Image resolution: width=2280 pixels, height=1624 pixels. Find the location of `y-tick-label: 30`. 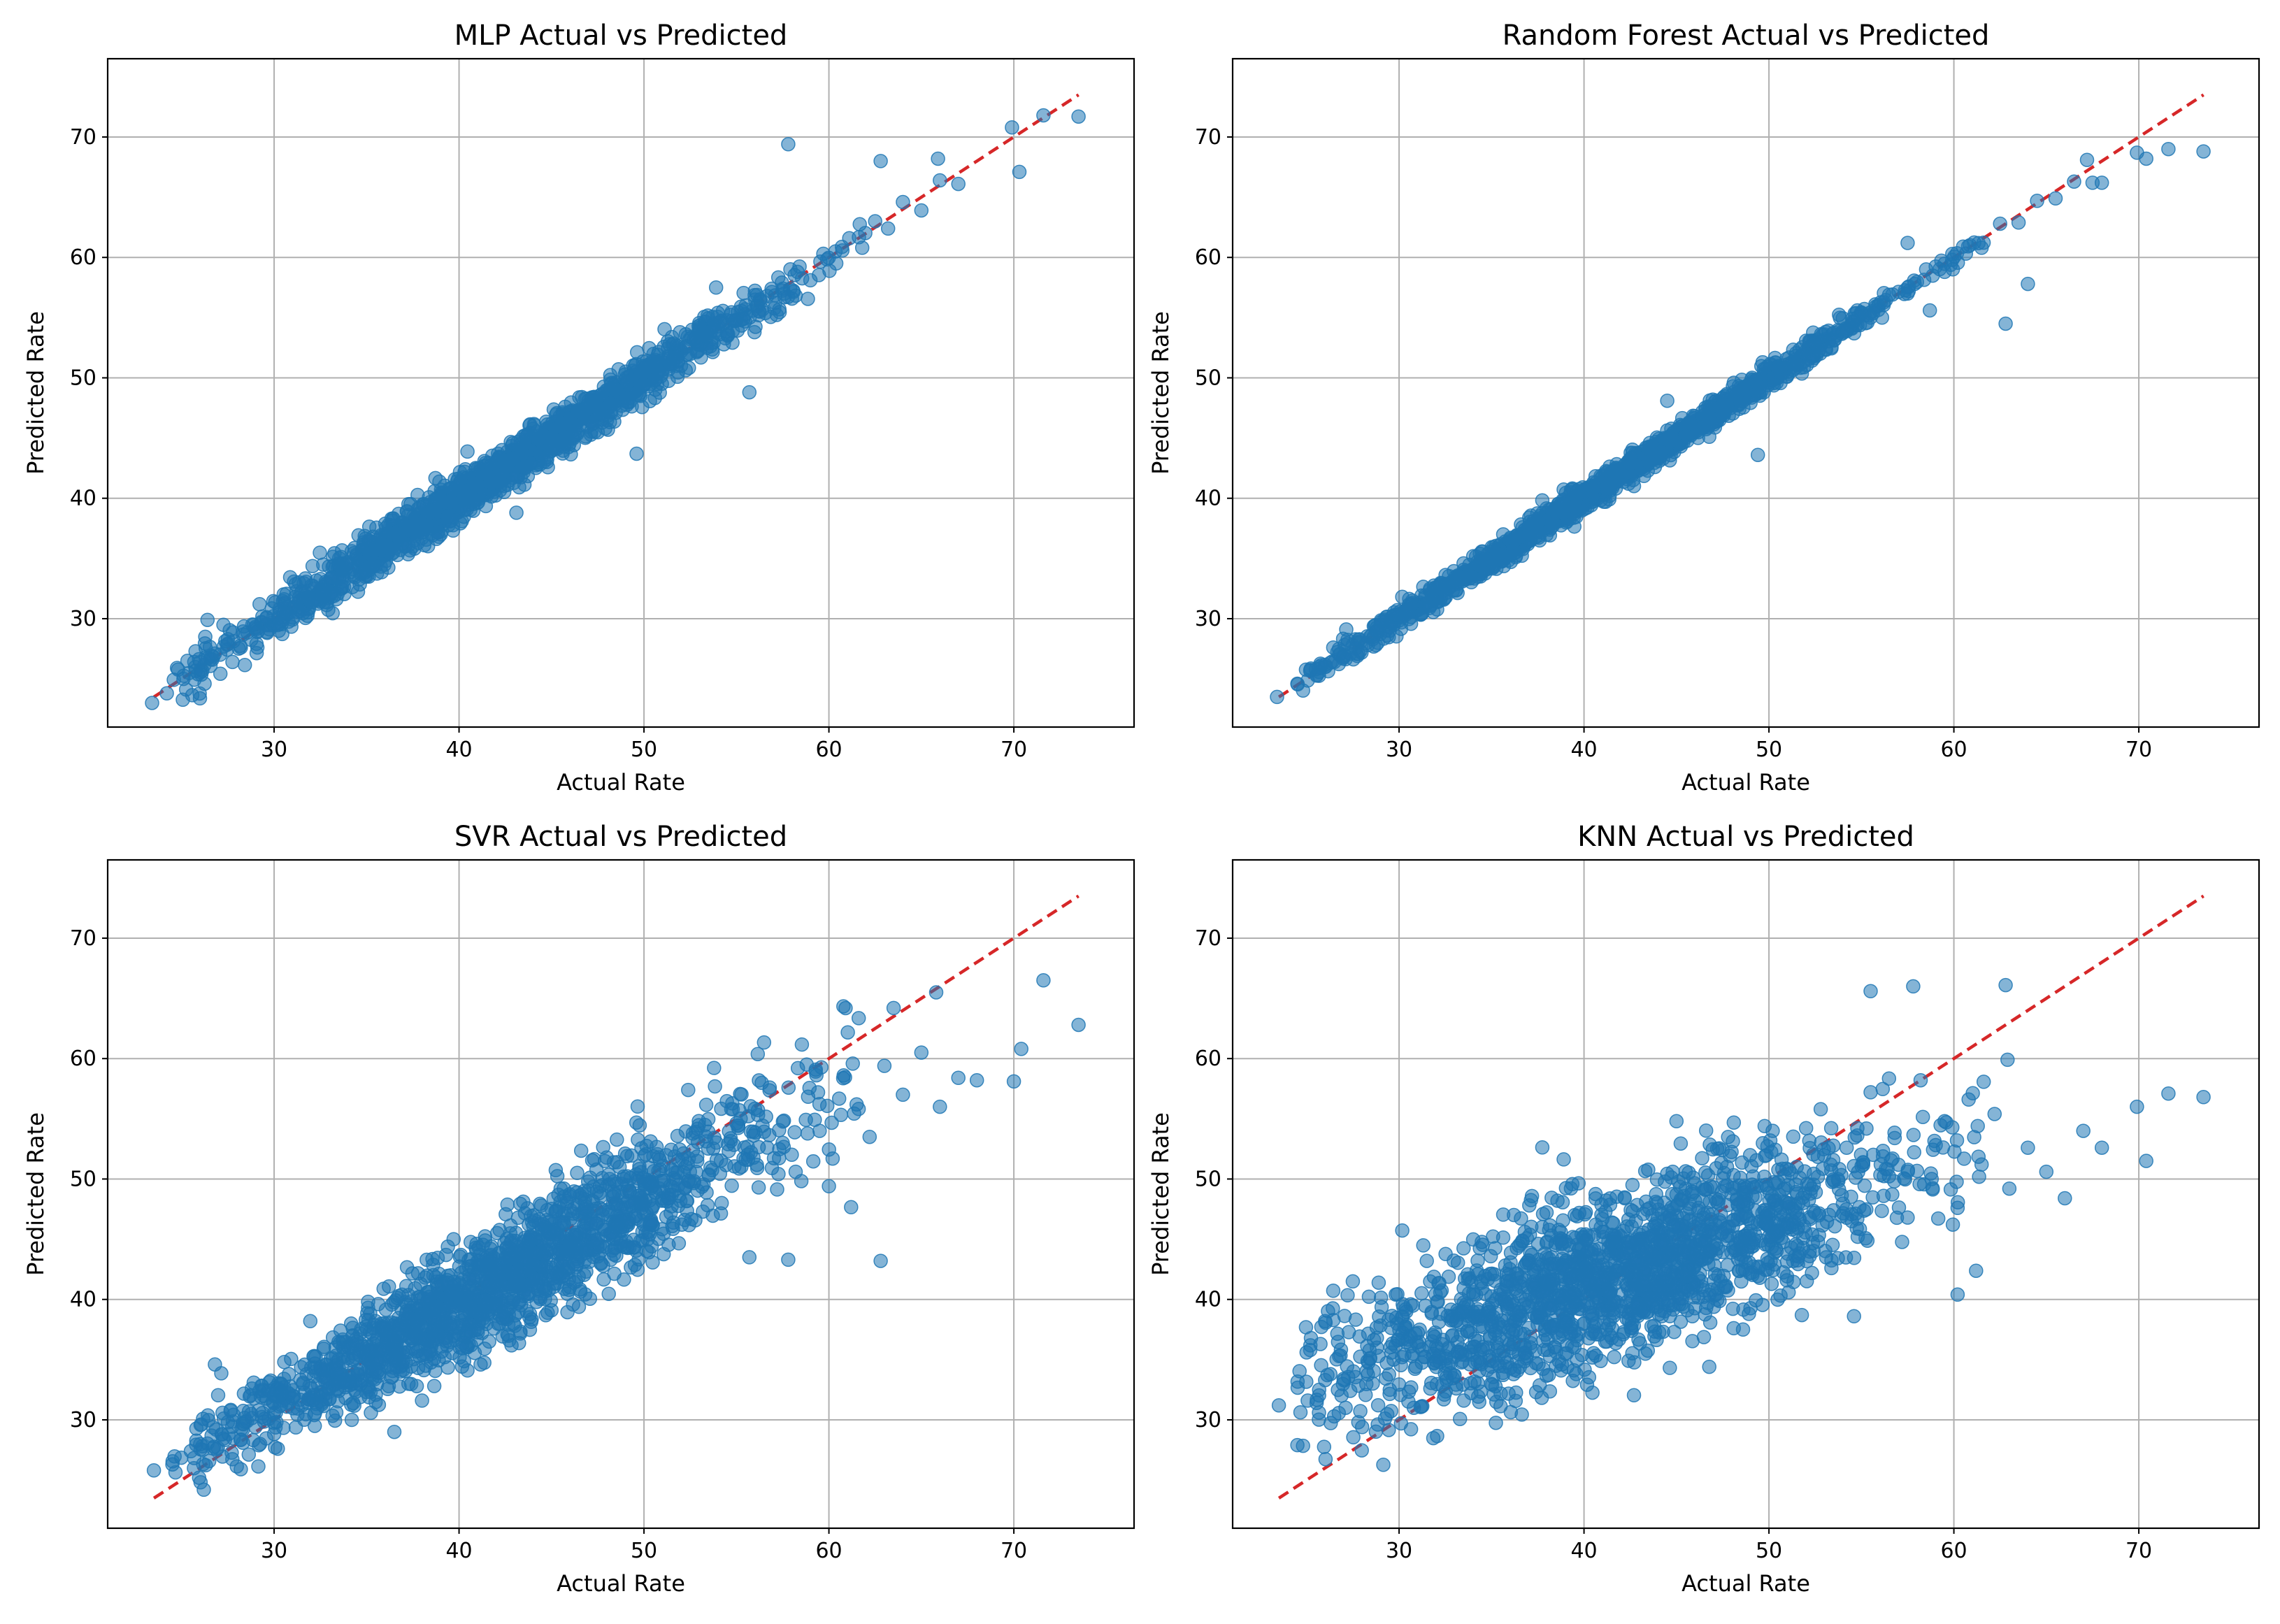

y-tick-label: 30 is located at coordinates (1208, 619).